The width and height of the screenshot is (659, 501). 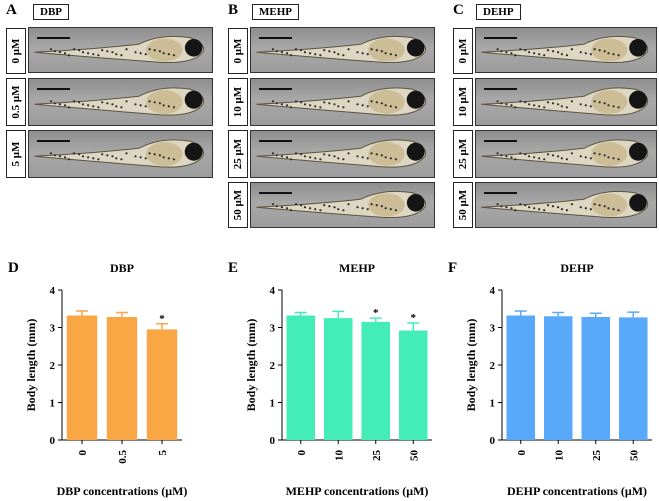 I want to click on panel-letter: F, so click(x=452, y=268).